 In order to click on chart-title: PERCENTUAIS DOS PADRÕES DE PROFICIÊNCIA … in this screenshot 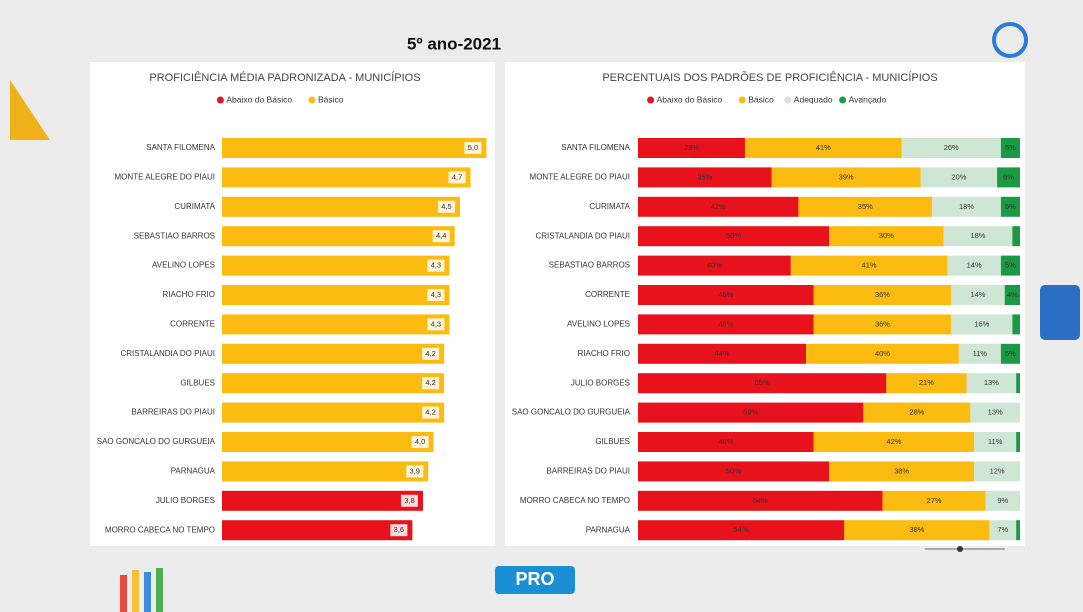, I will do `click(769, 77)`.